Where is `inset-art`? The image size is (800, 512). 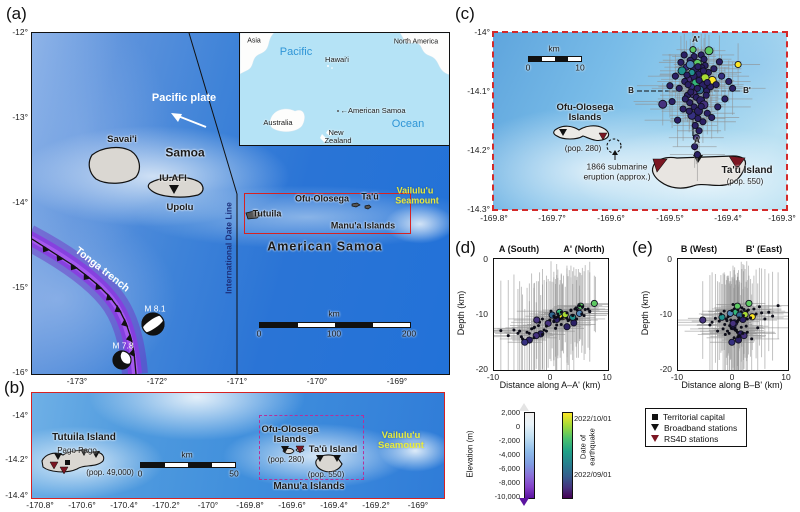
inset-art is located at coordinates (344, 88).